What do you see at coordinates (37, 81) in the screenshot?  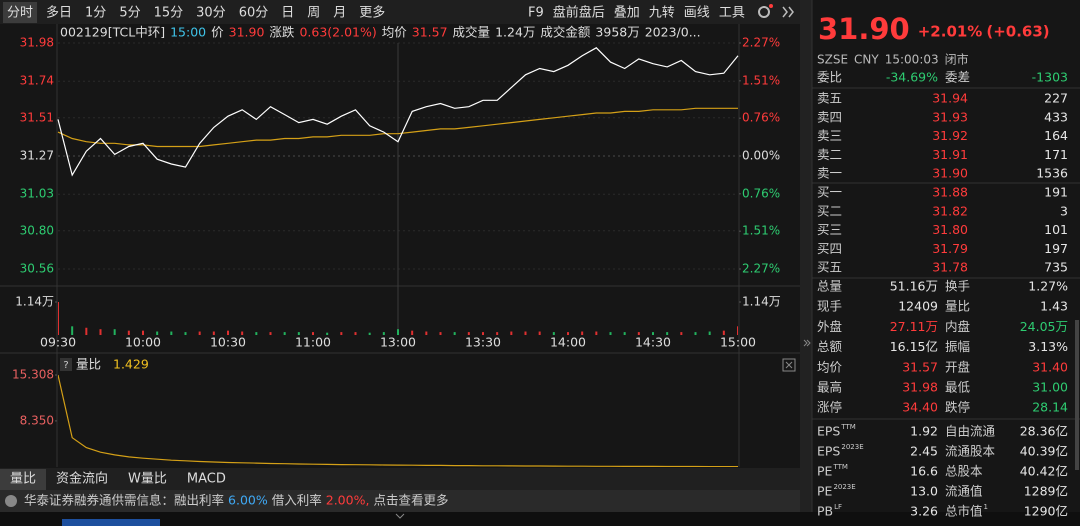 I see `y-tick-label: 31.74` at bounding box center [37, 81].